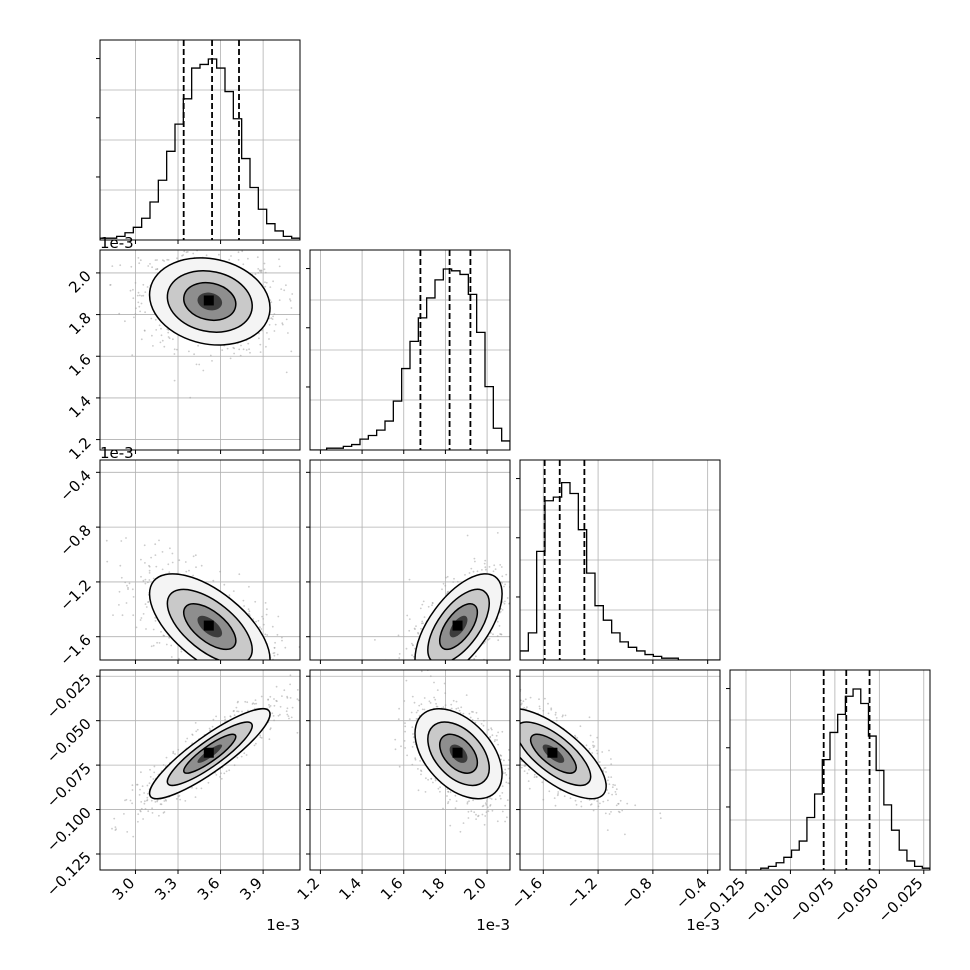 The height and width of the screenshot is (970, 970). I want to click on density-peak, so click(208, 300).